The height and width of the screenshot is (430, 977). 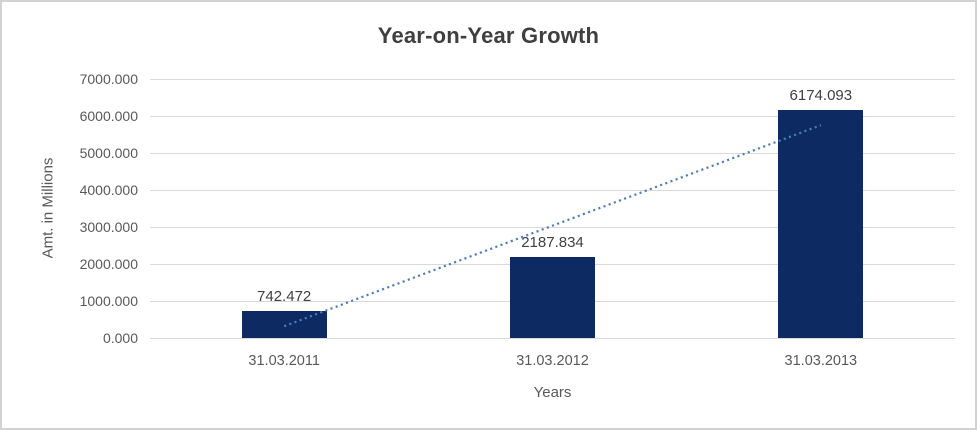 I want to click on y-tick-label: 0.000, so click(x=120, y=338).